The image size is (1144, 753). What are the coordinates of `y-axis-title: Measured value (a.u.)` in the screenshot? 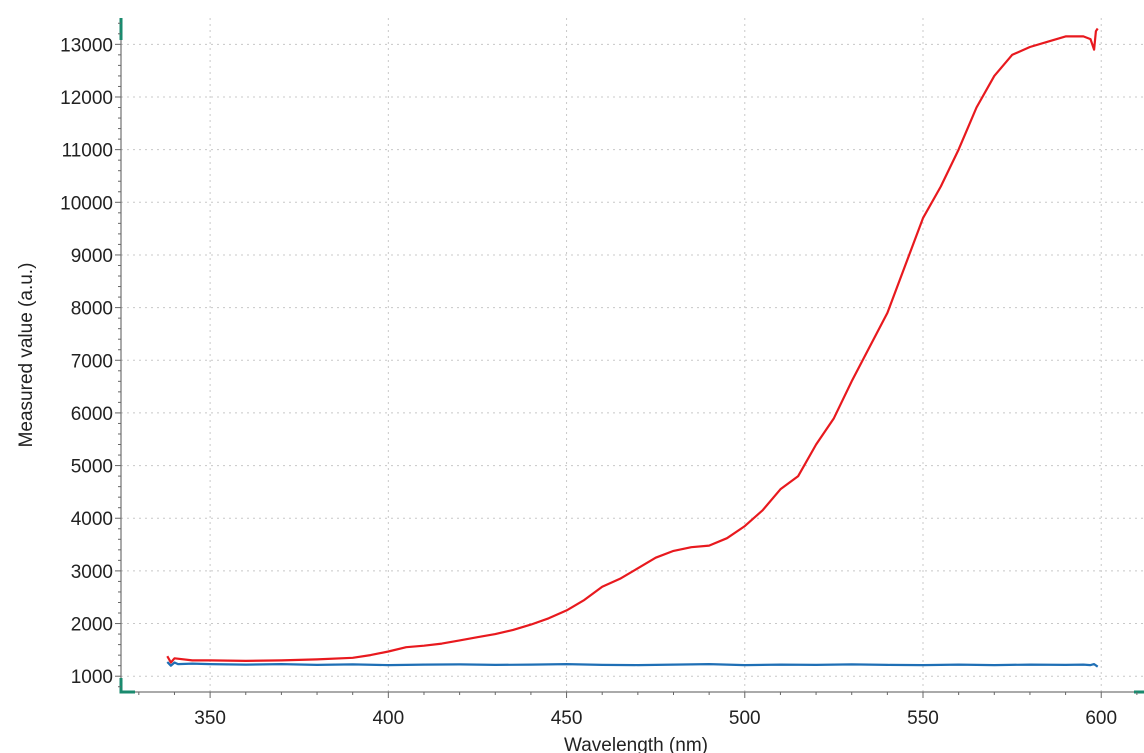 It's located at (26, 355).